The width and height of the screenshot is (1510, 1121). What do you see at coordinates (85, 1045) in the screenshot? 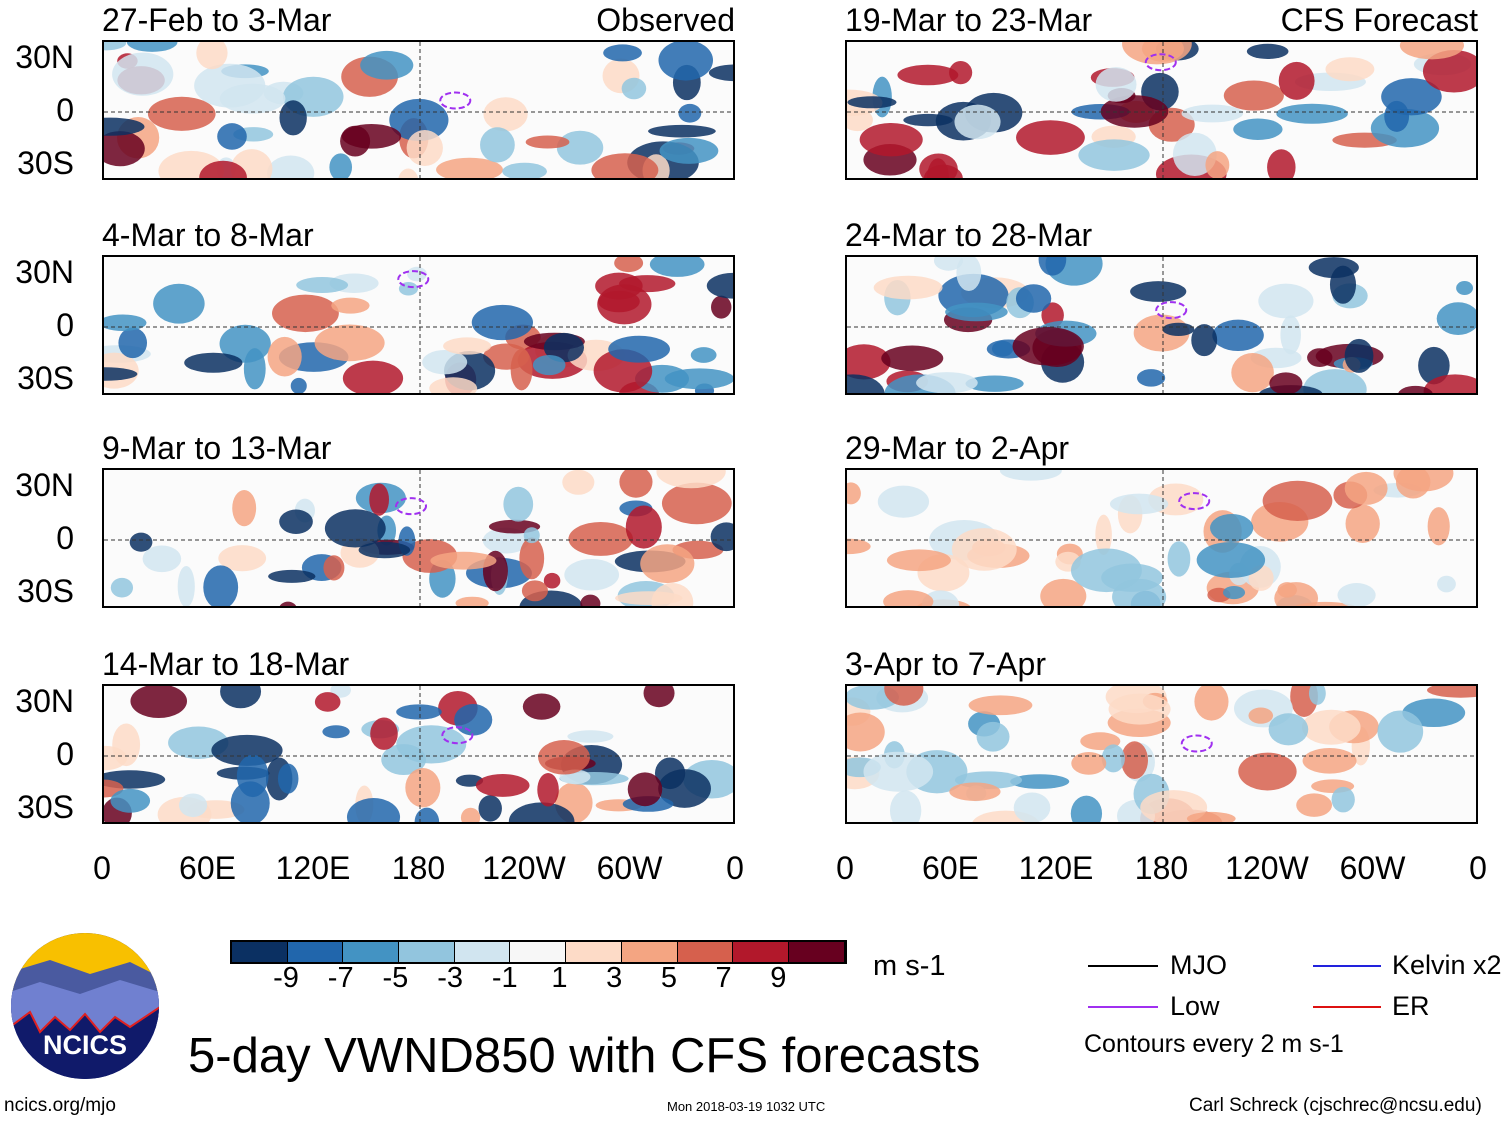
I see `svg-text: NCICS` at bounding box center [85, 1045].